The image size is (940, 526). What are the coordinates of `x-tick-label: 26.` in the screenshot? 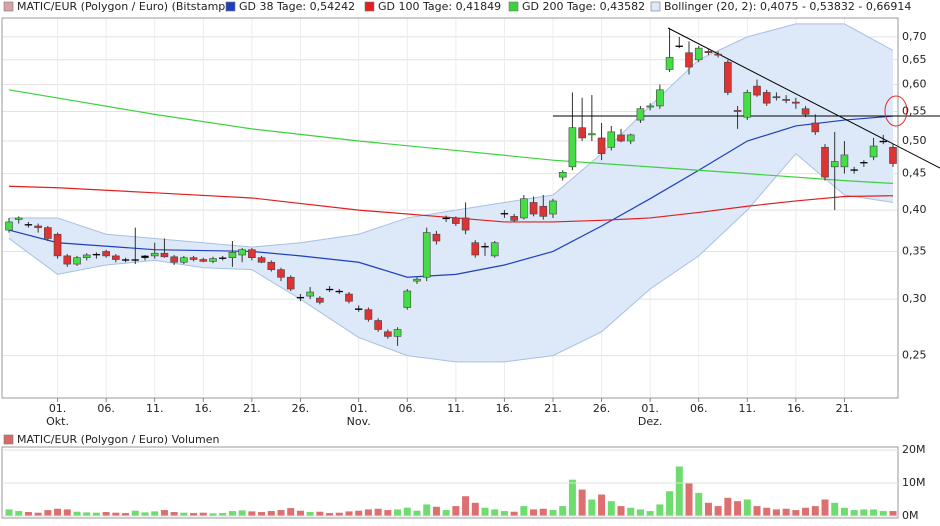 It's located at (602, 408).